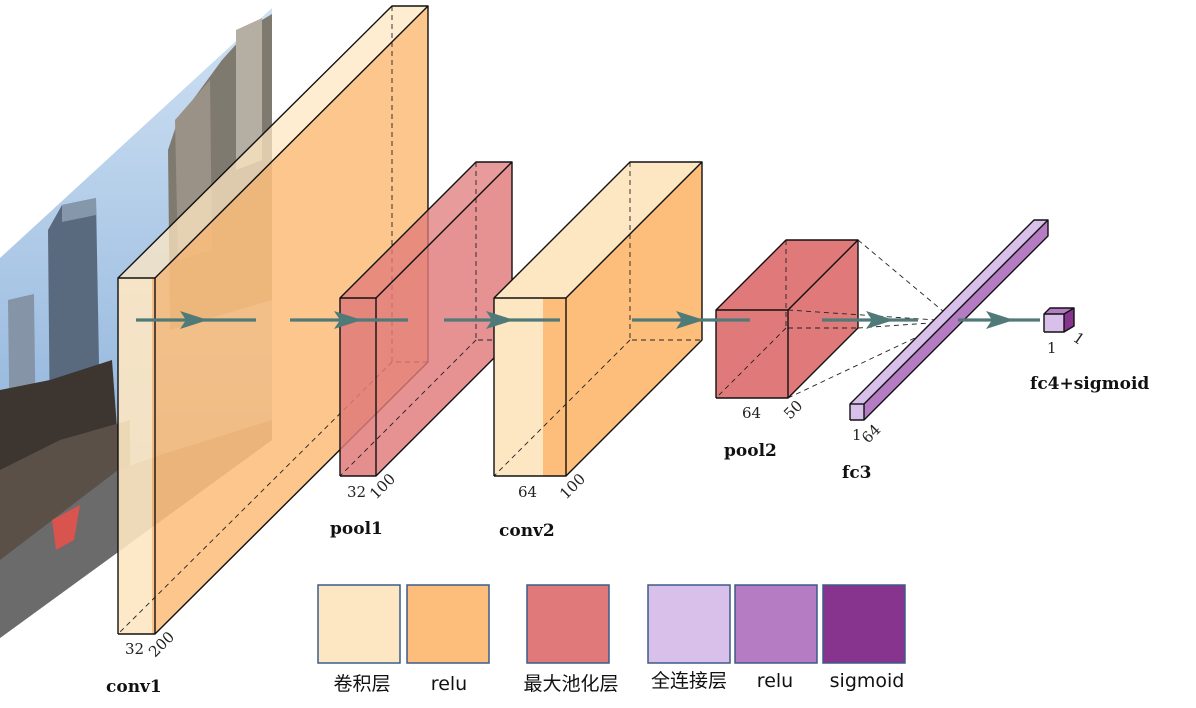  What do you see at coordinates (871, 434) in the screenshot?
I see `fc3-units: 64` at bounding box center [871, 434].